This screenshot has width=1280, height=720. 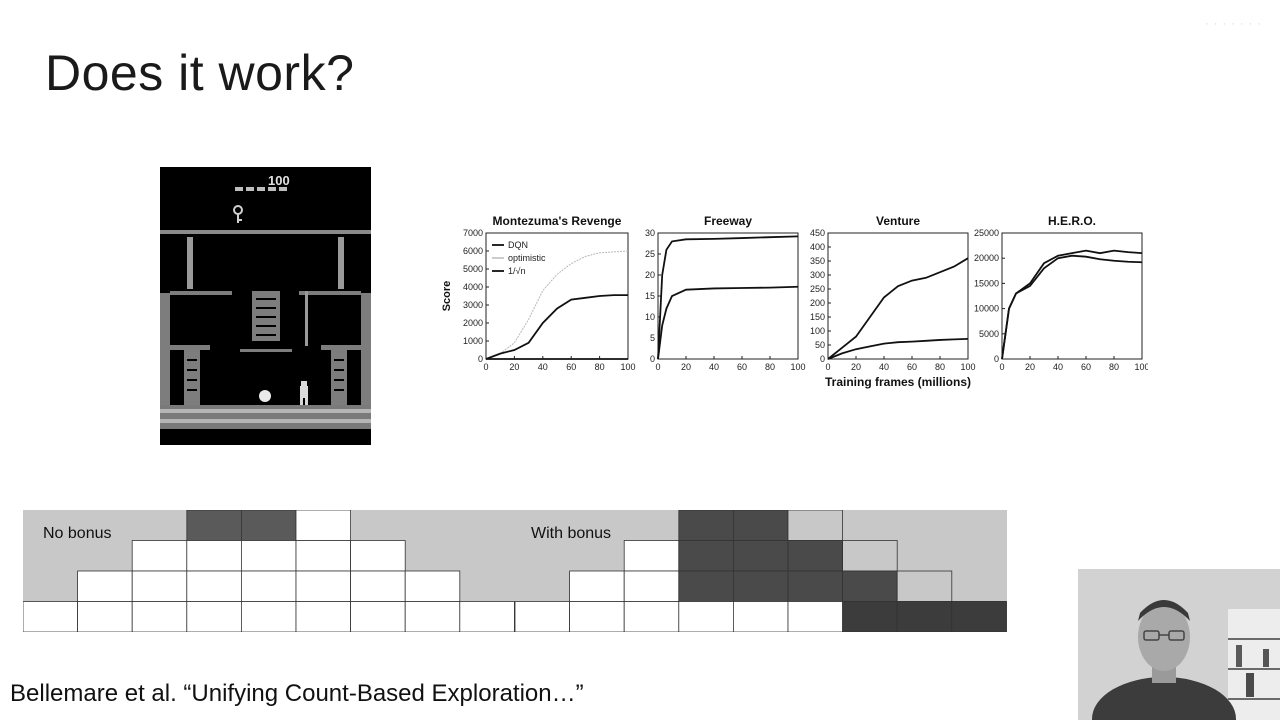 What do you see at coordinates (650, 317) in the screenshot?
I see `y-tick-label: 10` at bounding box center [650, 317].